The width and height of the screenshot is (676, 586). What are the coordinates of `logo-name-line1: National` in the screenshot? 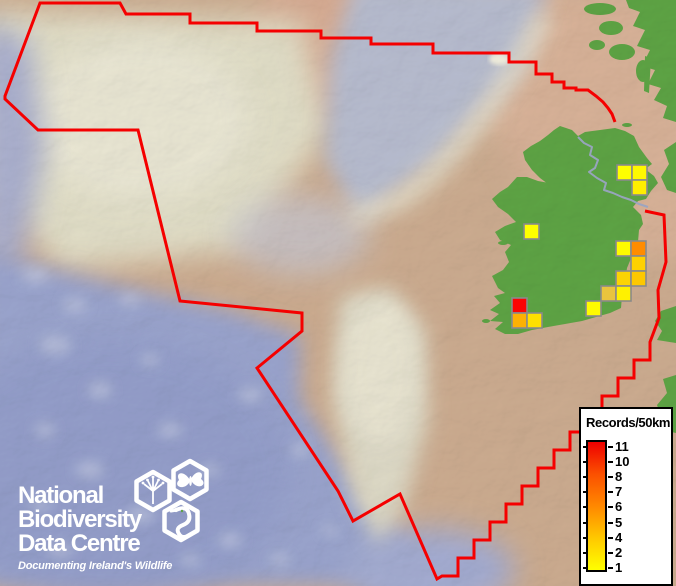 It's located at (61, 495).